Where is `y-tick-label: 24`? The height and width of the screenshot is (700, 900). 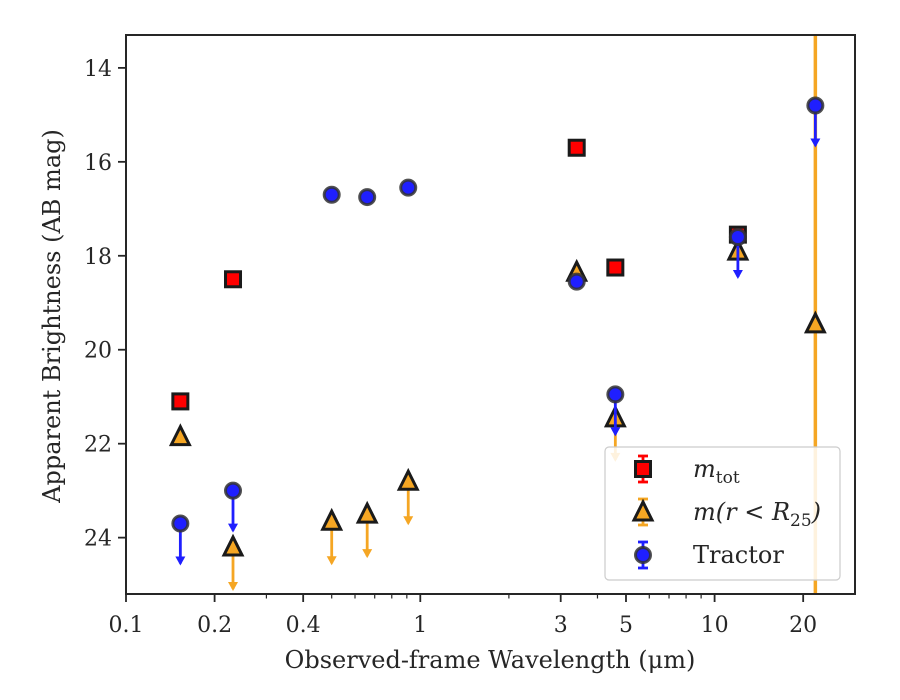 y-tick-label: 24 is located at coordinates (98, 539).